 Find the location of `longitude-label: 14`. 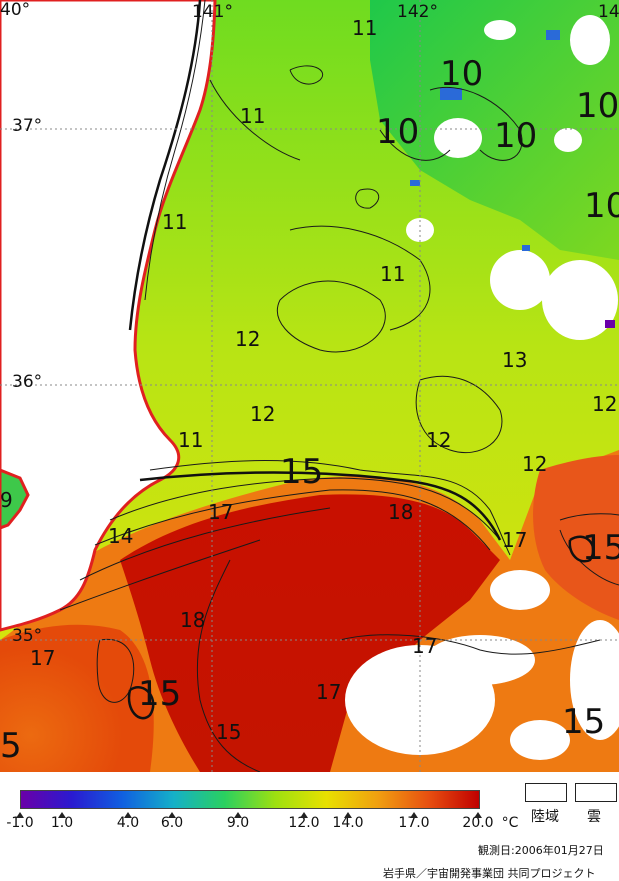

longitude-label: 14 is located at coordinates (608, 12).